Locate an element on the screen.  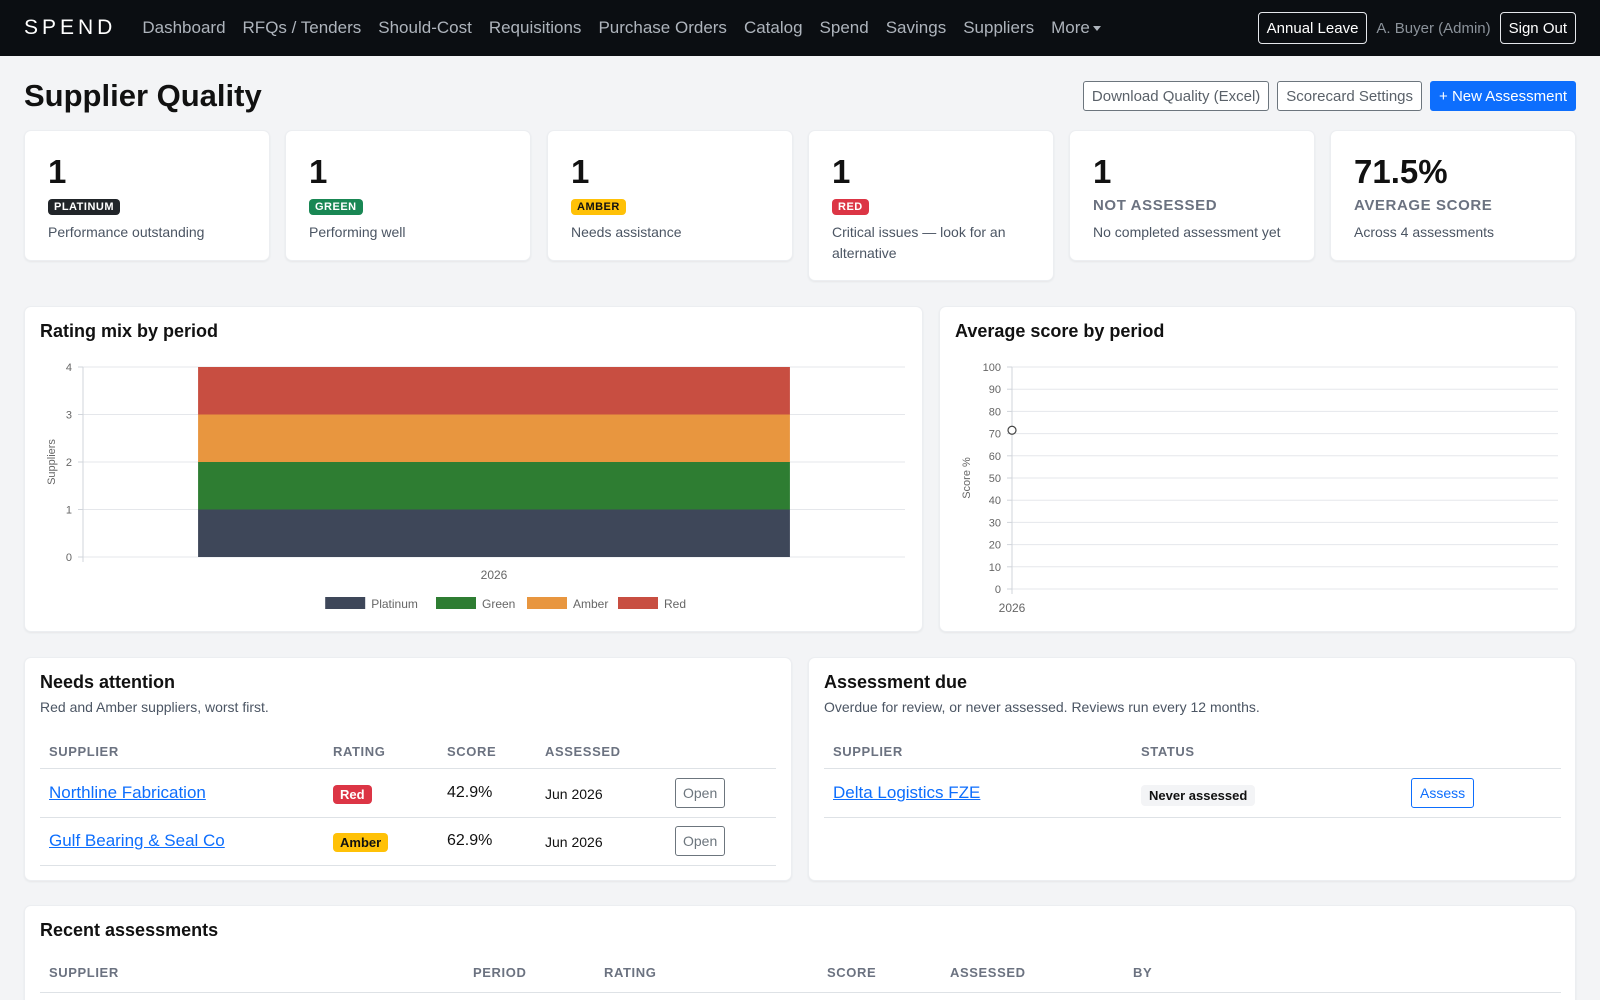
stat-label: NOT ASSESSED is located at coordinates (1155, 205).